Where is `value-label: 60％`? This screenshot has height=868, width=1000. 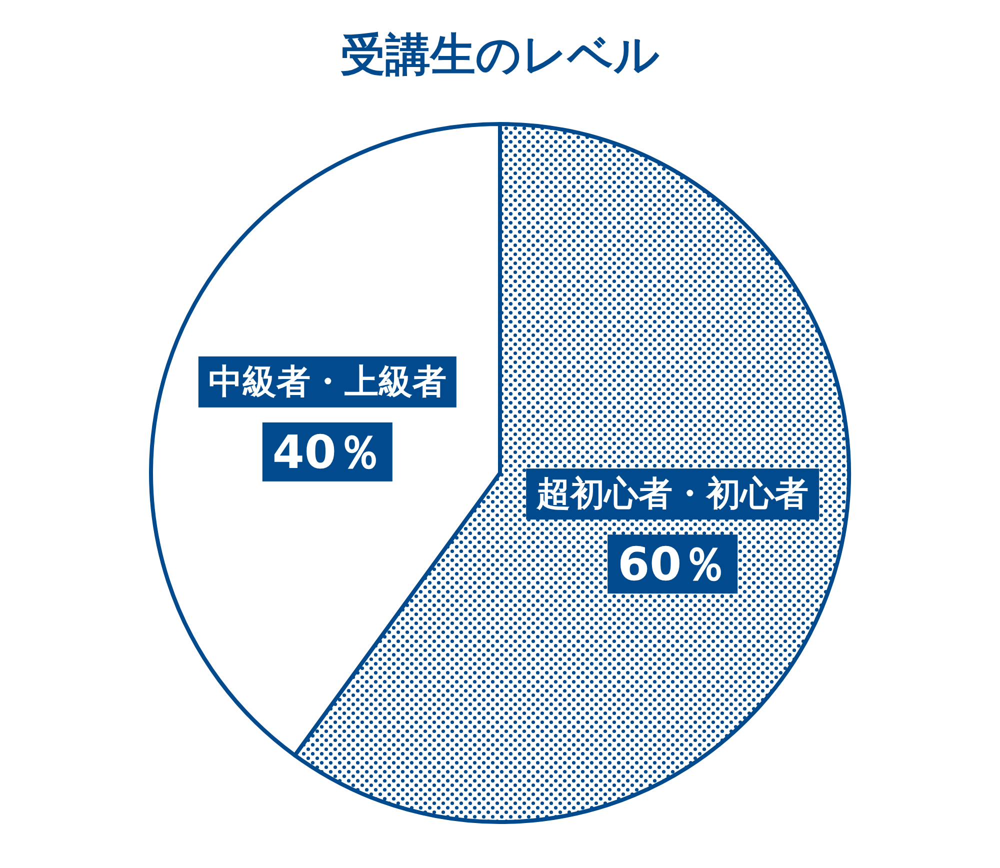
value-label: 60％ is located at coordinates (673, 564).